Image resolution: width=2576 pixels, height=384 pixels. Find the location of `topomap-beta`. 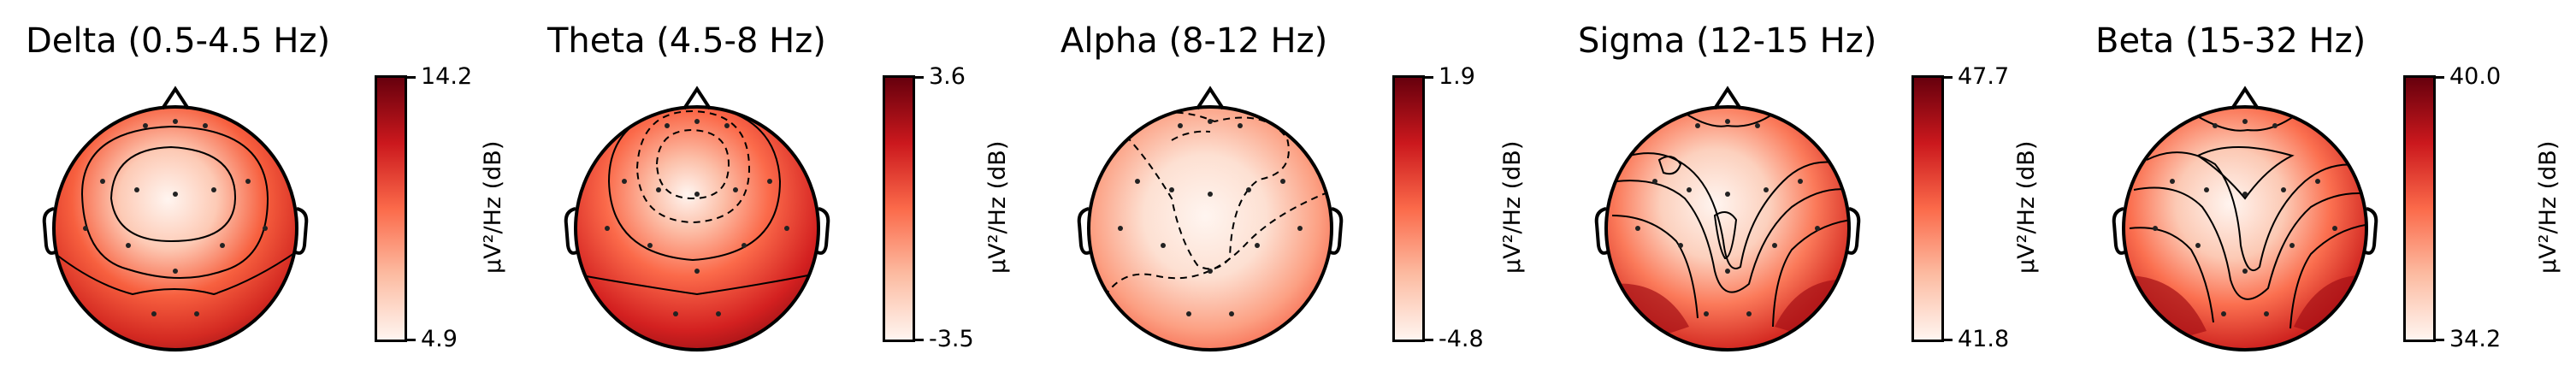

topomap-beta is located at coordinates (2245, 219).